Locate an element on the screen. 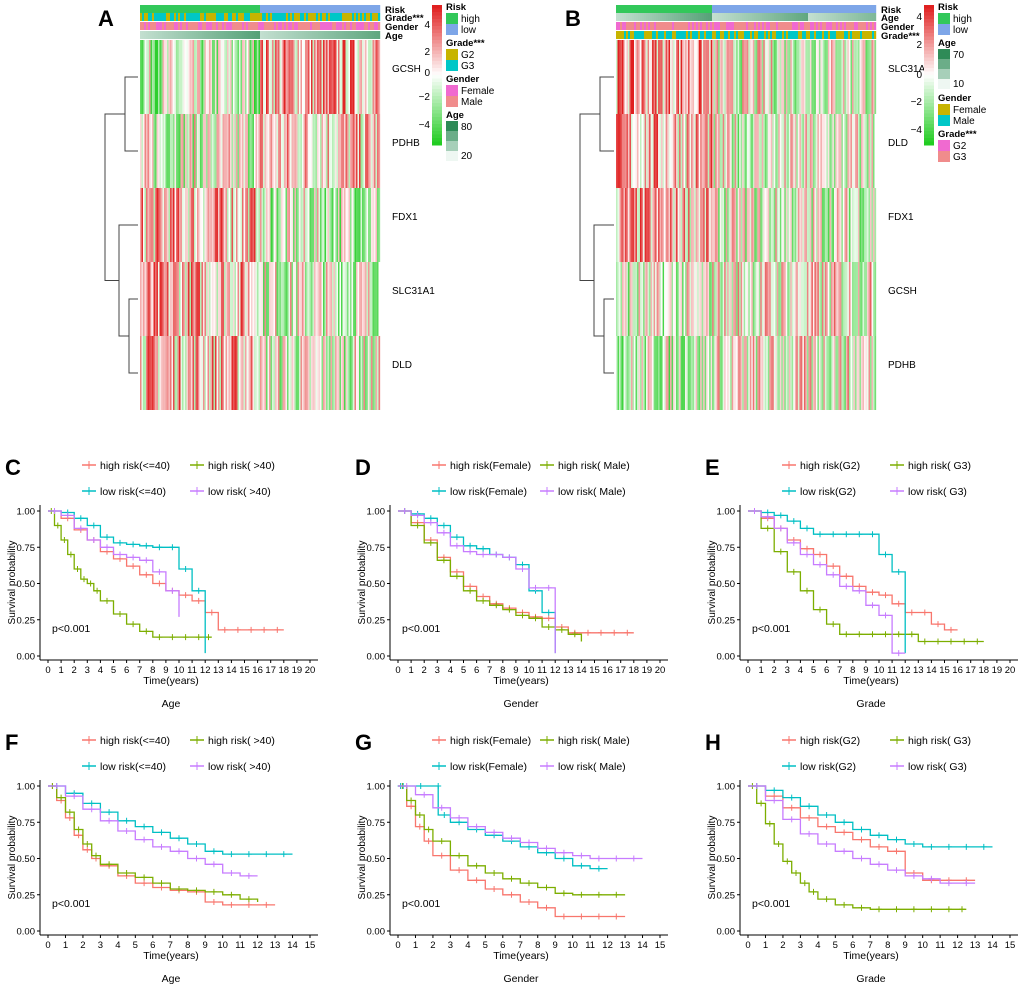 The height and width of the screenshot is (990, 1020). y-tick-label: 1.00 is located at coordinates (26, 787).